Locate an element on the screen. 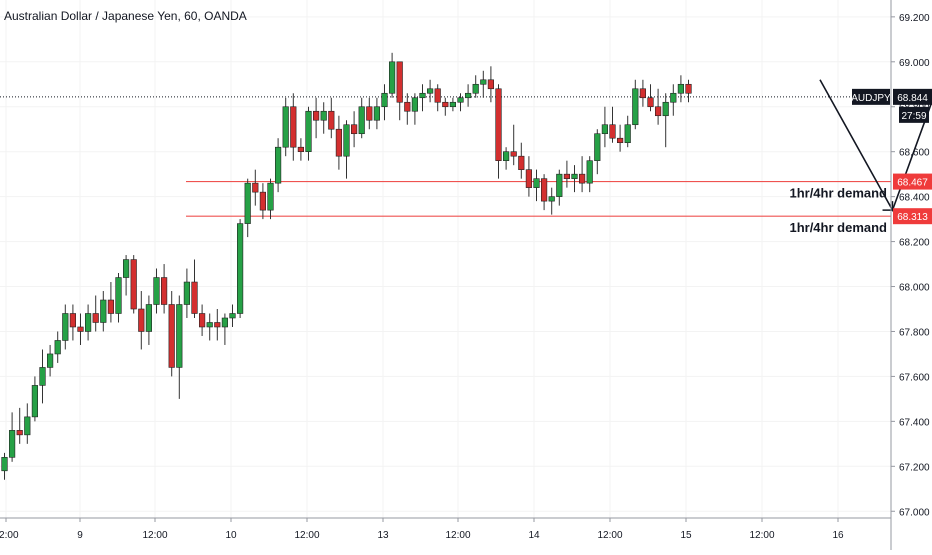 This screenshot has height=555, width=932. y-tick-label: 67.400 is located at coordinates (914, 422).